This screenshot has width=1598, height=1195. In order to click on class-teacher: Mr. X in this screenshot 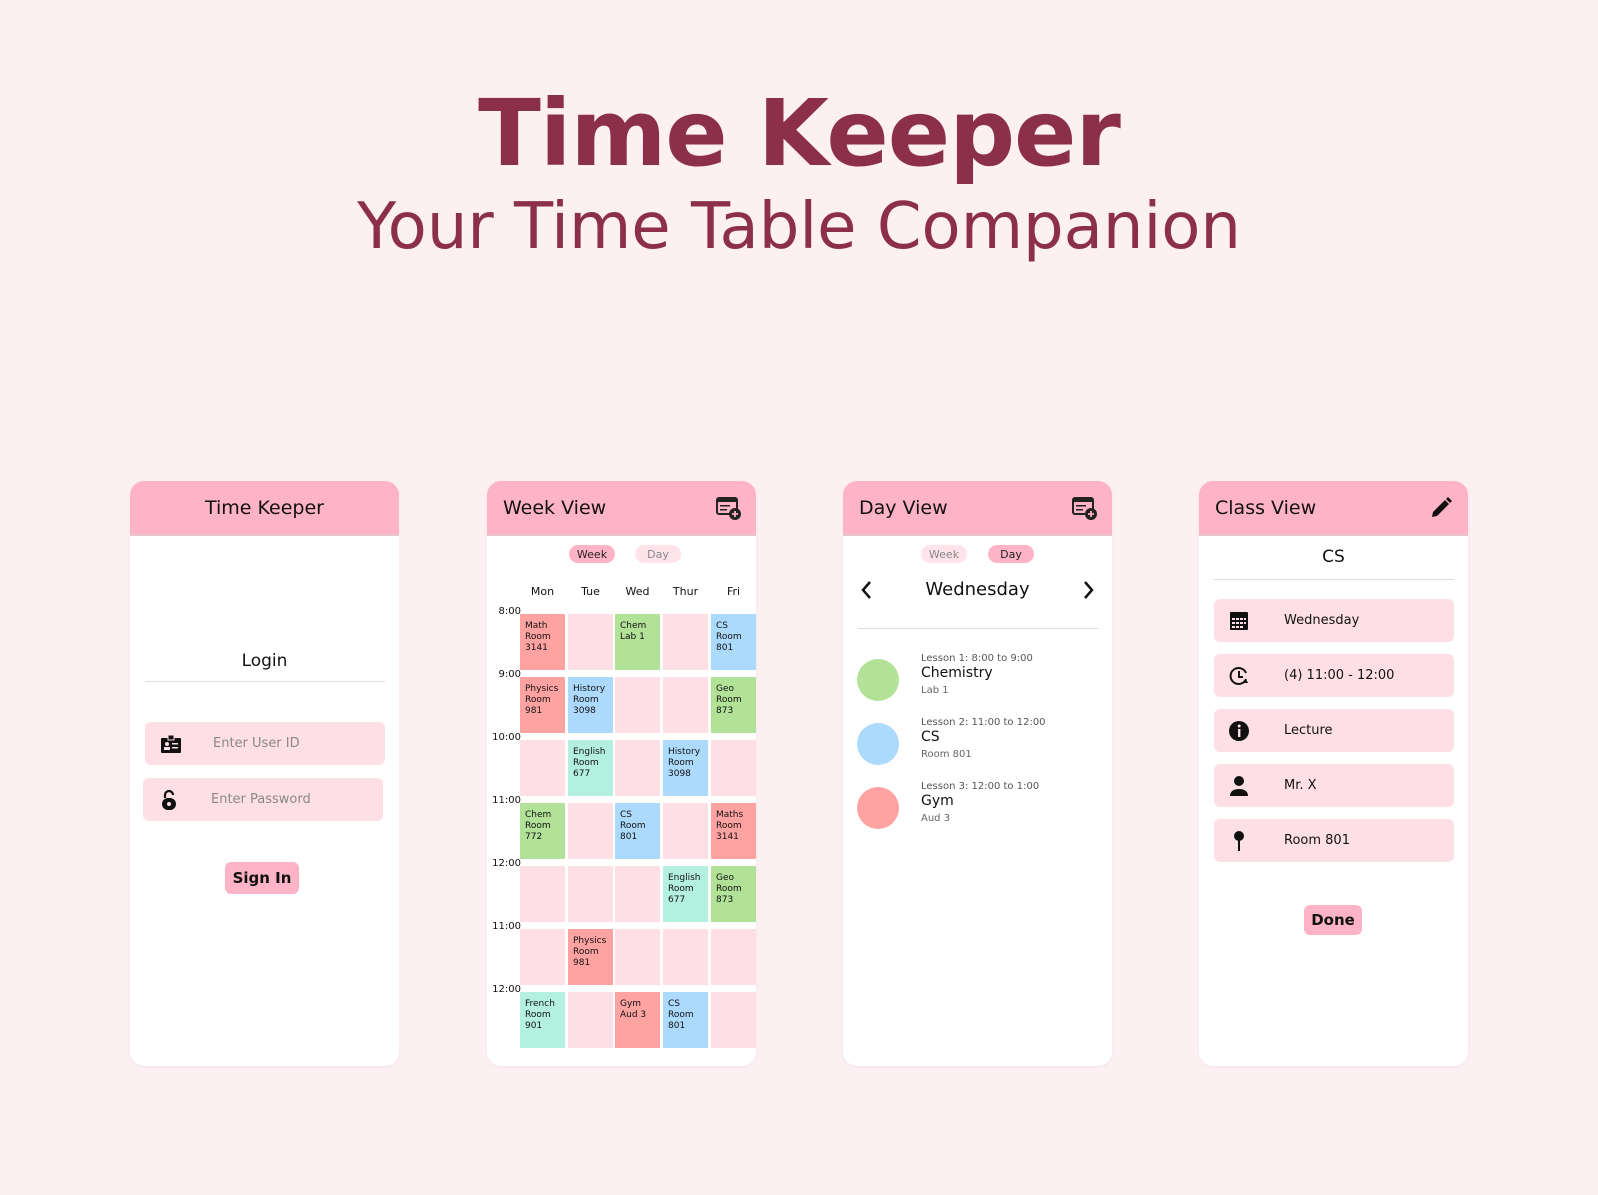, I will do `click(1300, 785)`.